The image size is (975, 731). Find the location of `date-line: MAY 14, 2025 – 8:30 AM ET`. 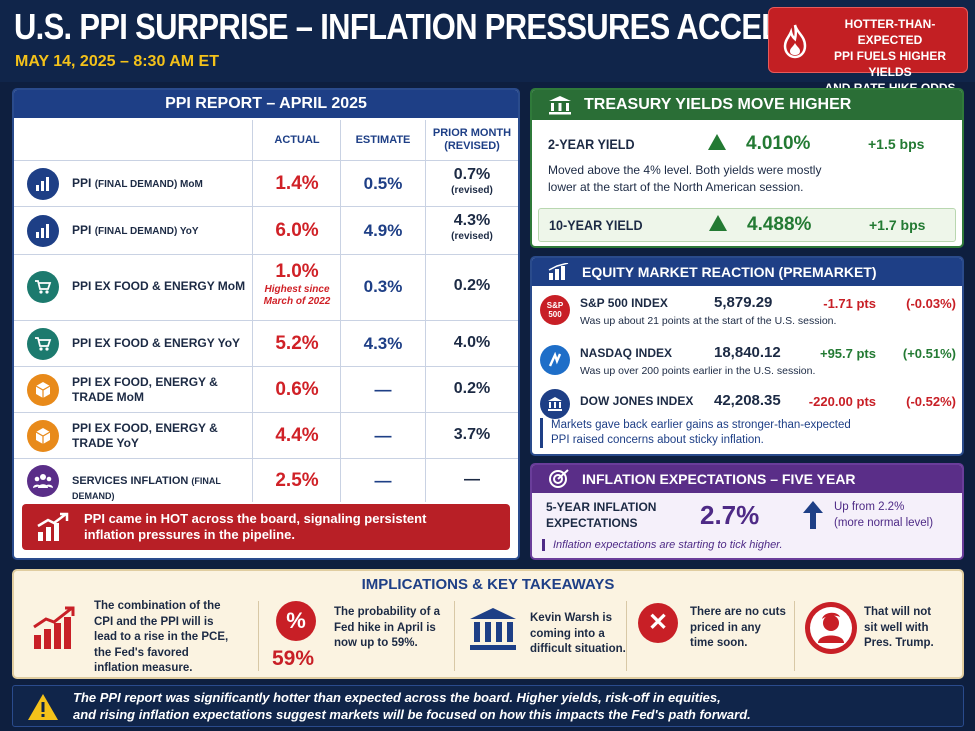

date-line: MAY 14, 2025 – 8:30 AM ET is located at coordinates (117, 61).